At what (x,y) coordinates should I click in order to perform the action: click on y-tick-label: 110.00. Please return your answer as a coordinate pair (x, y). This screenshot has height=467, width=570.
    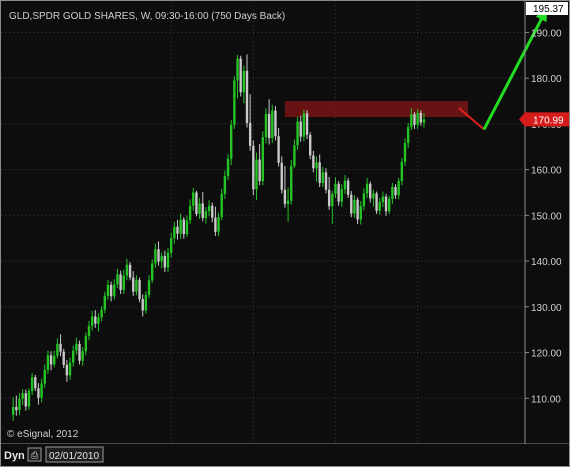
    Looking at the image, I should click on (546, 399).